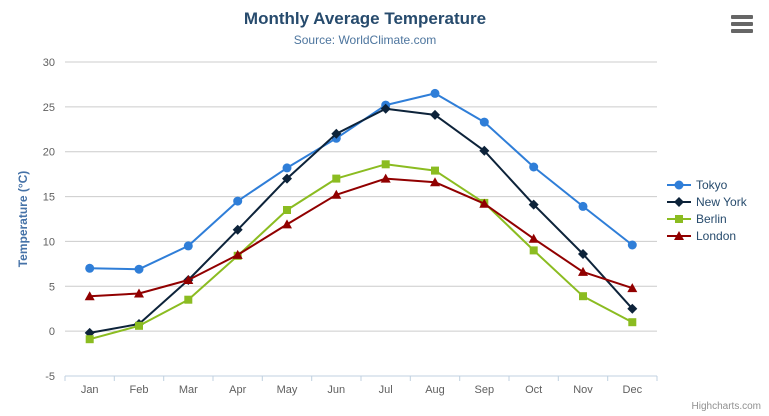  I want to click on point-london-may, so click(287, 224).